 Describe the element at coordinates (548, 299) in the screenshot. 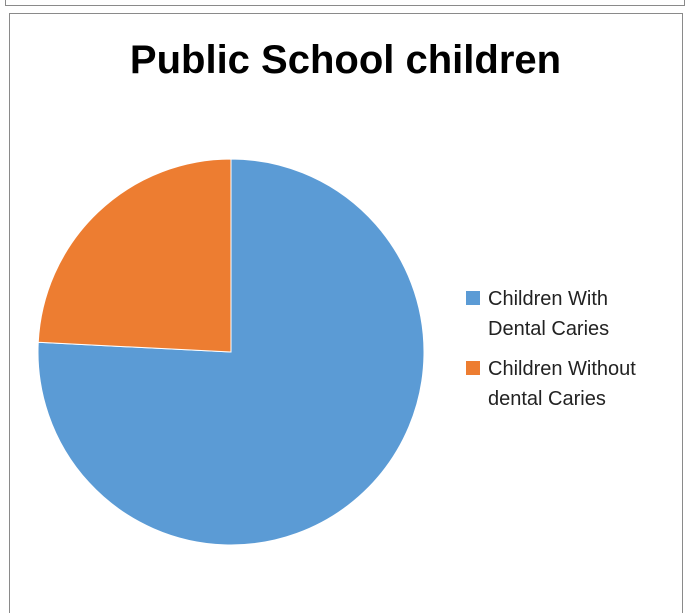

I see `legend-label-line: Children With` at that location.